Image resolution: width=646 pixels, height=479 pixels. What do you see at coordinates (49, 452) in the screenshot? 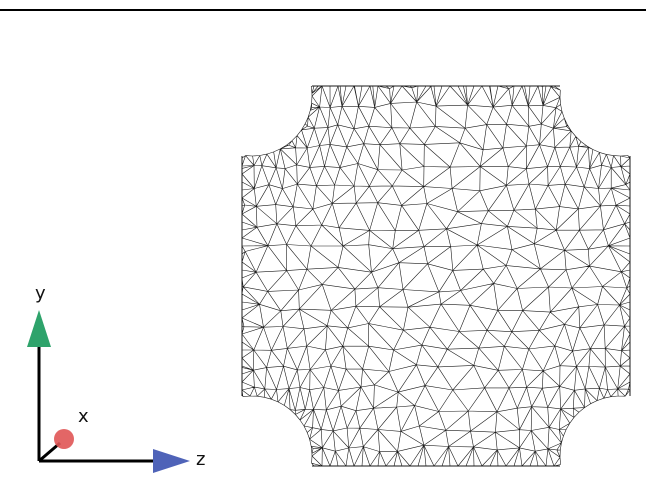
I see `x-axis-line` at bounding box center [49, 452].